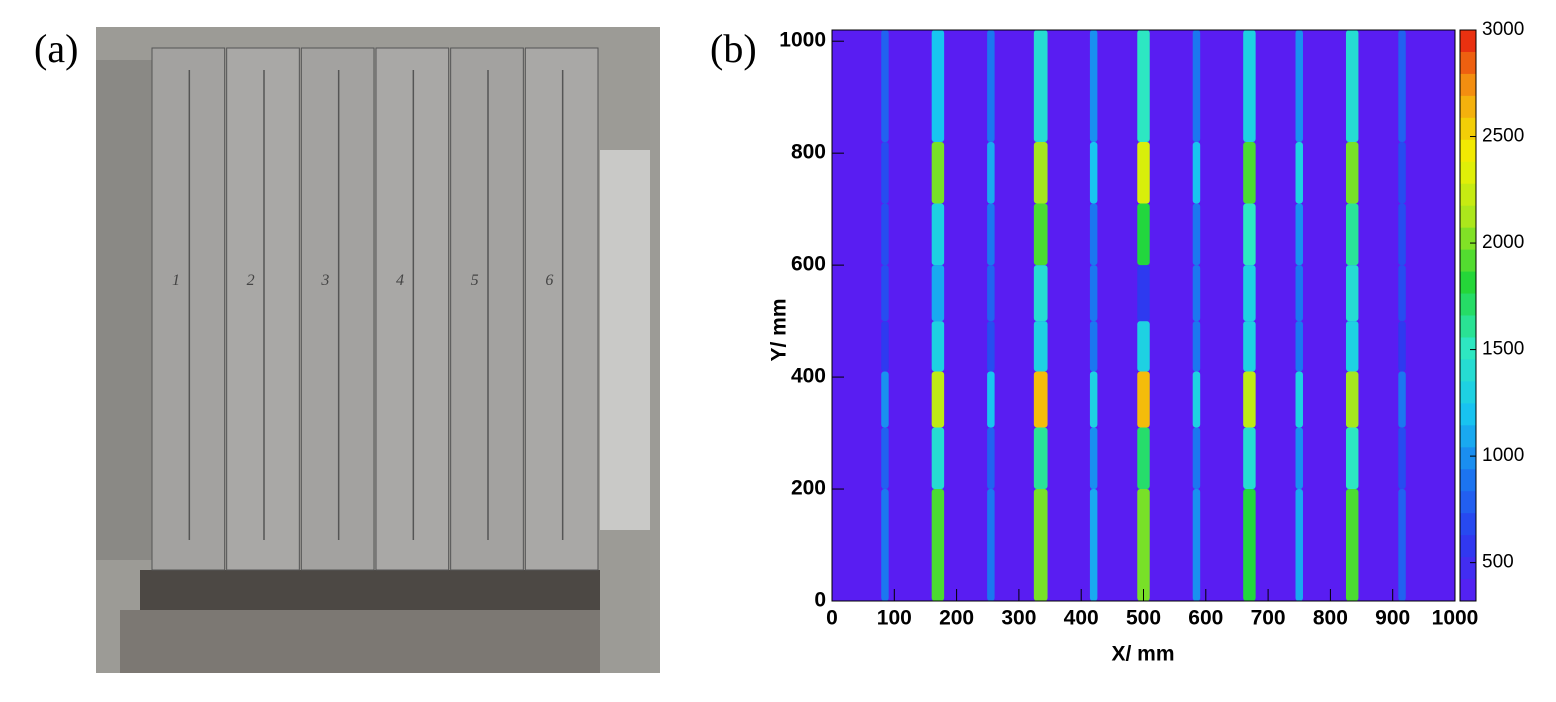  I want to click on x-axis-label: X/ mm, so click(1142, 654).